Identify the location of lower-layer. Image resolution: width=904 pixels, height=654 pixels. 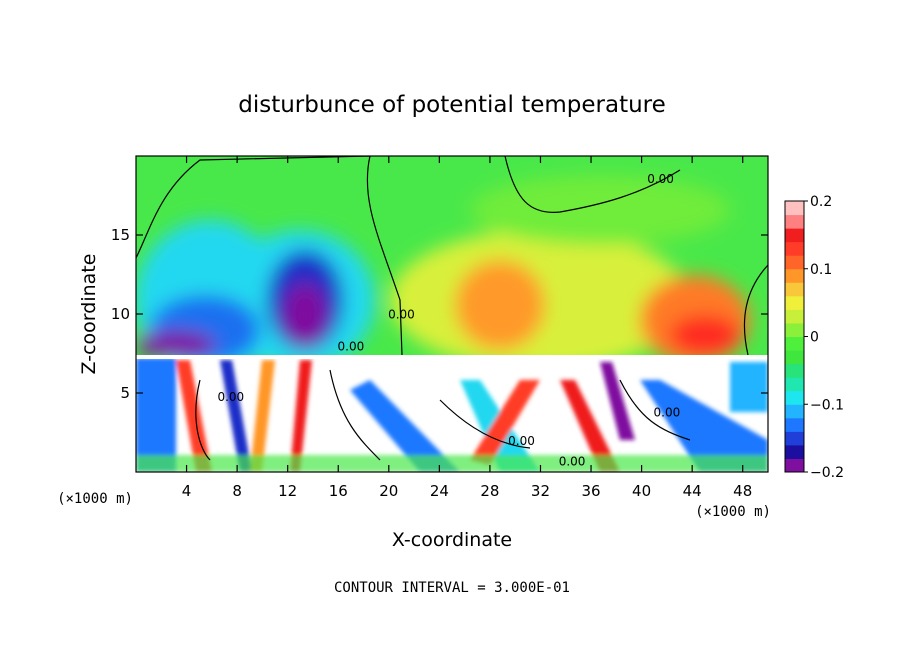
(452, 415).